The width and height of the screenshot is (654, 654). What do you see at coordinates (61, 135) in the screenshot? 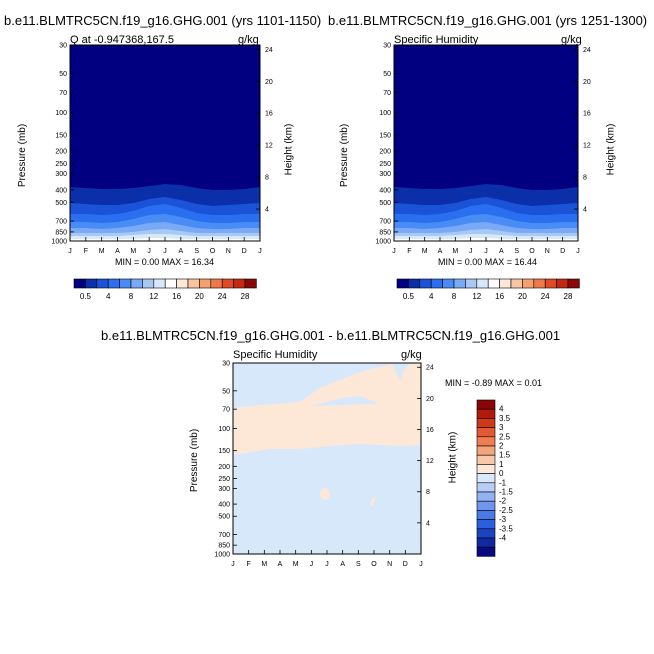
I see `panel1-ytick-label: 150` at bounding box center [61, 135].